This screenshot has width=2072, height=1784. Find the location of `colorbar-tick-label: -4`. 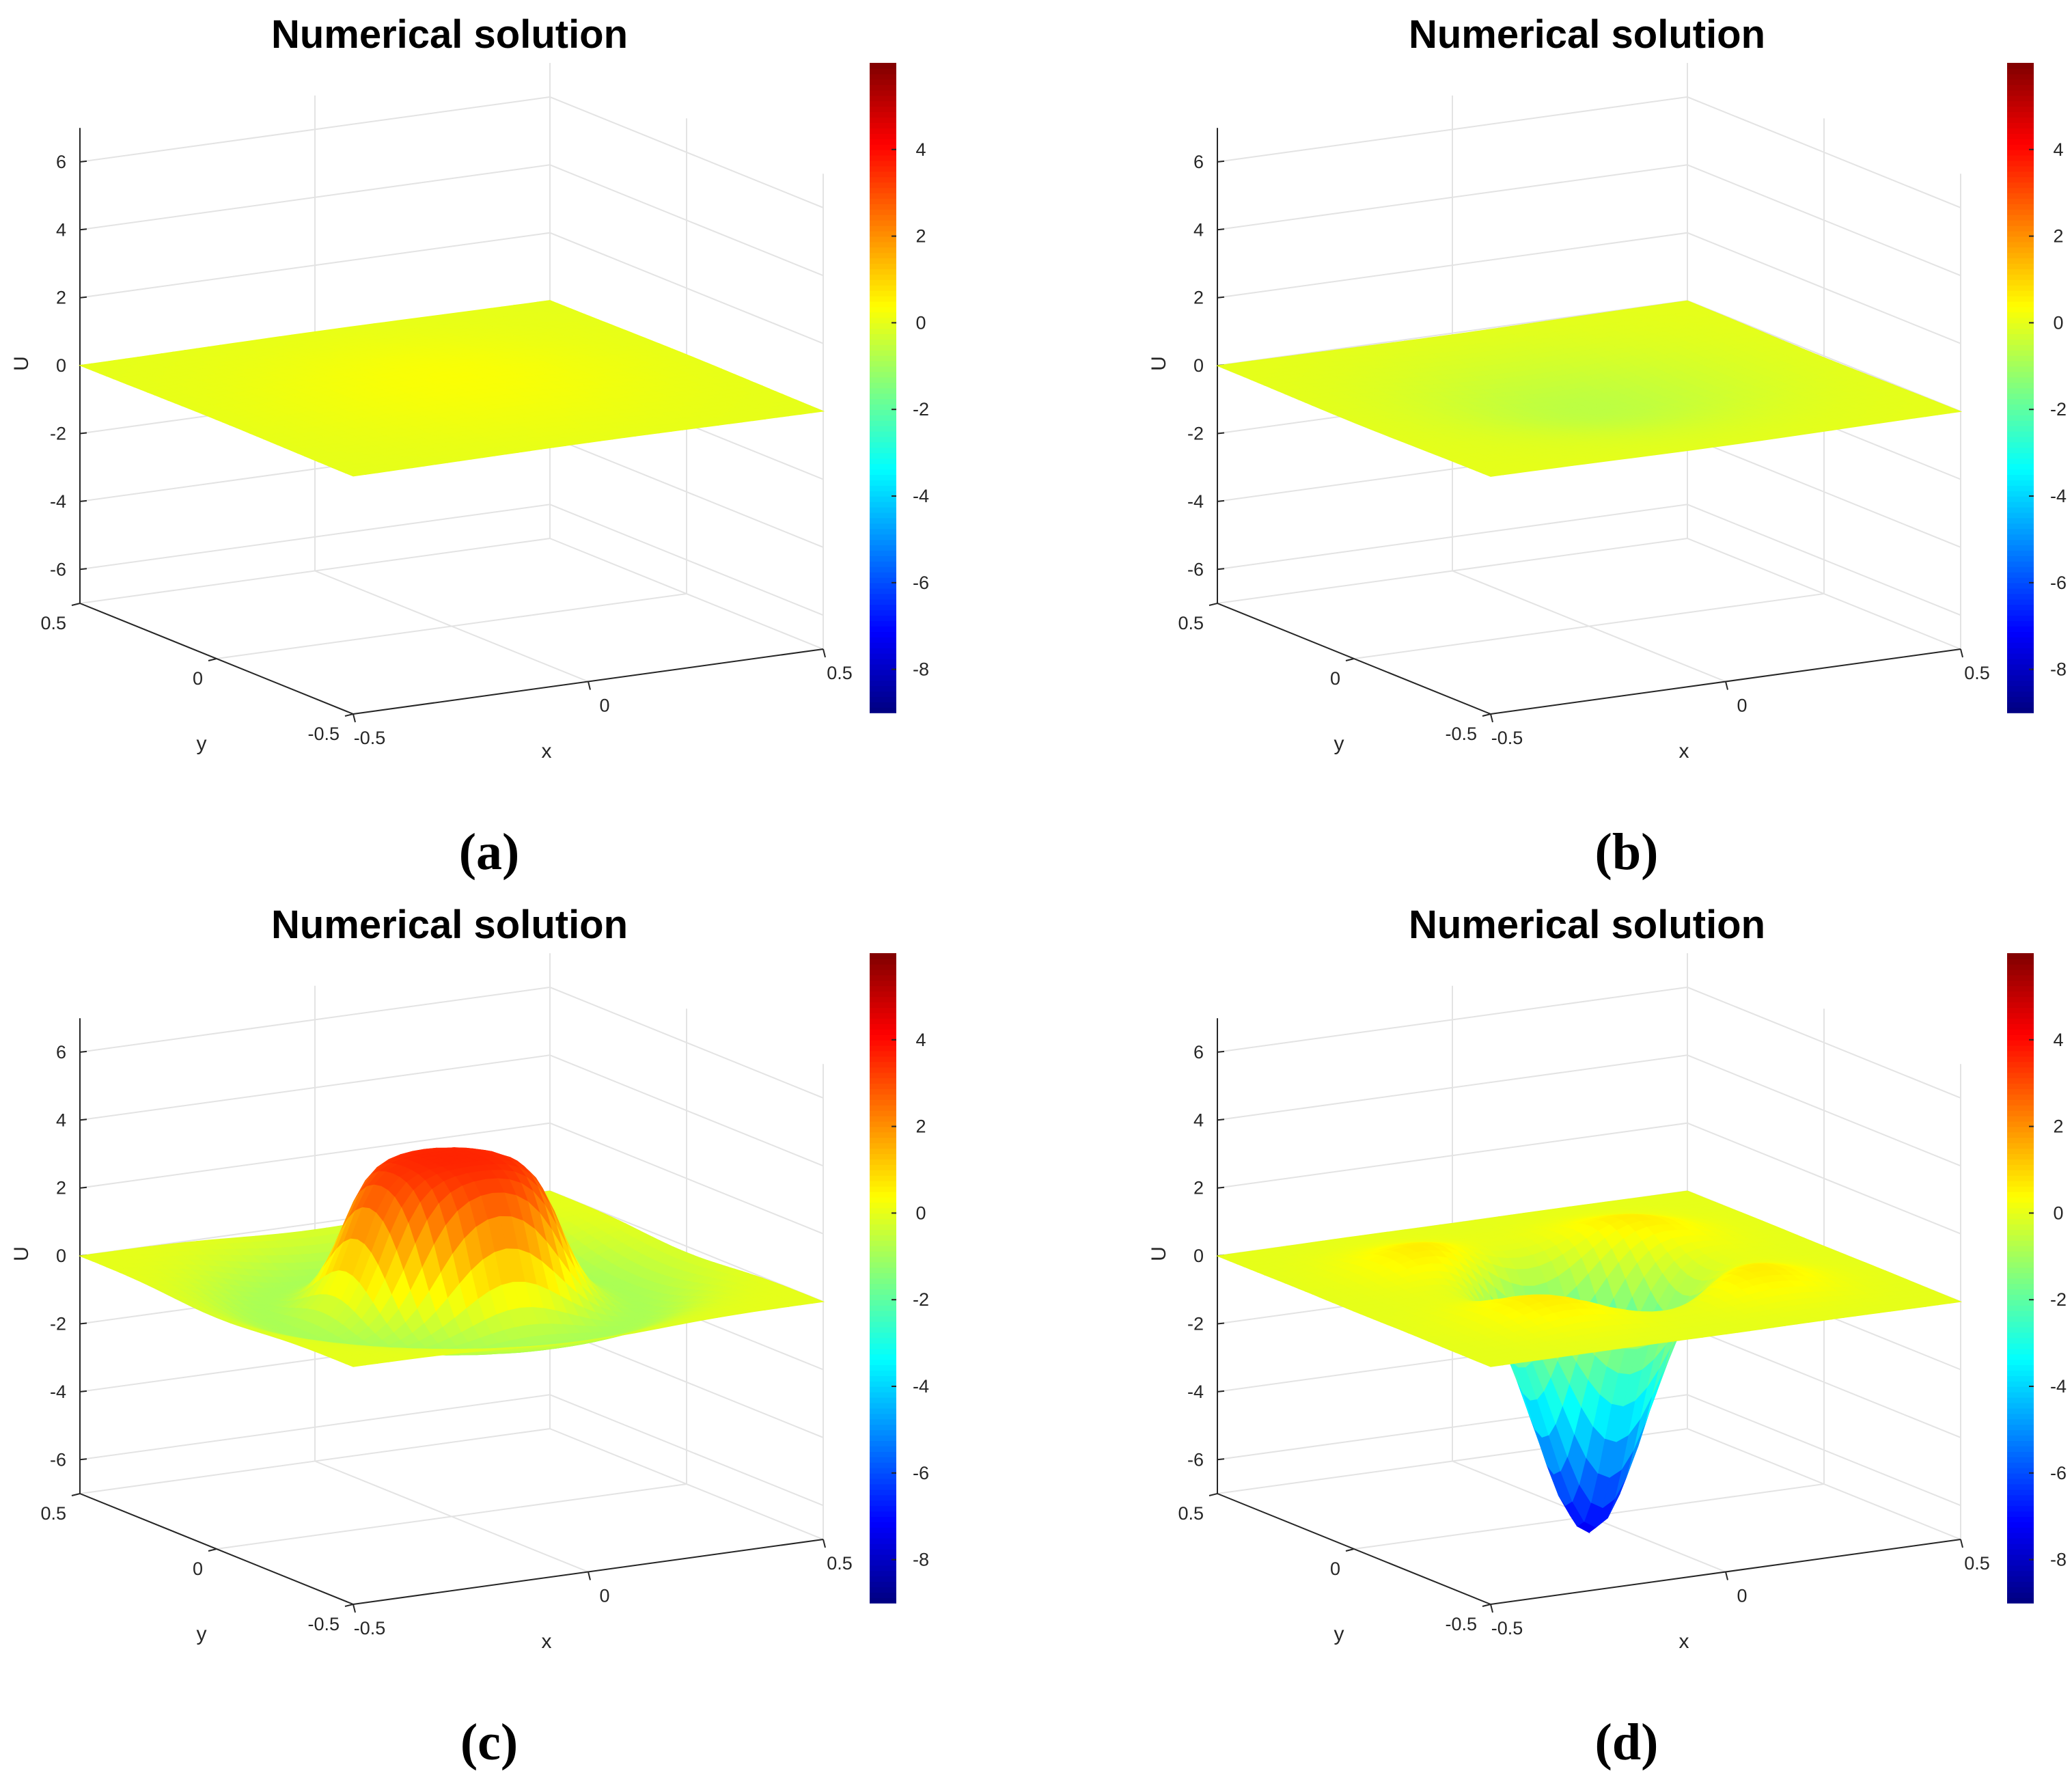

colorbar-tick-label: -4 is located at coordinates (2058, 496).